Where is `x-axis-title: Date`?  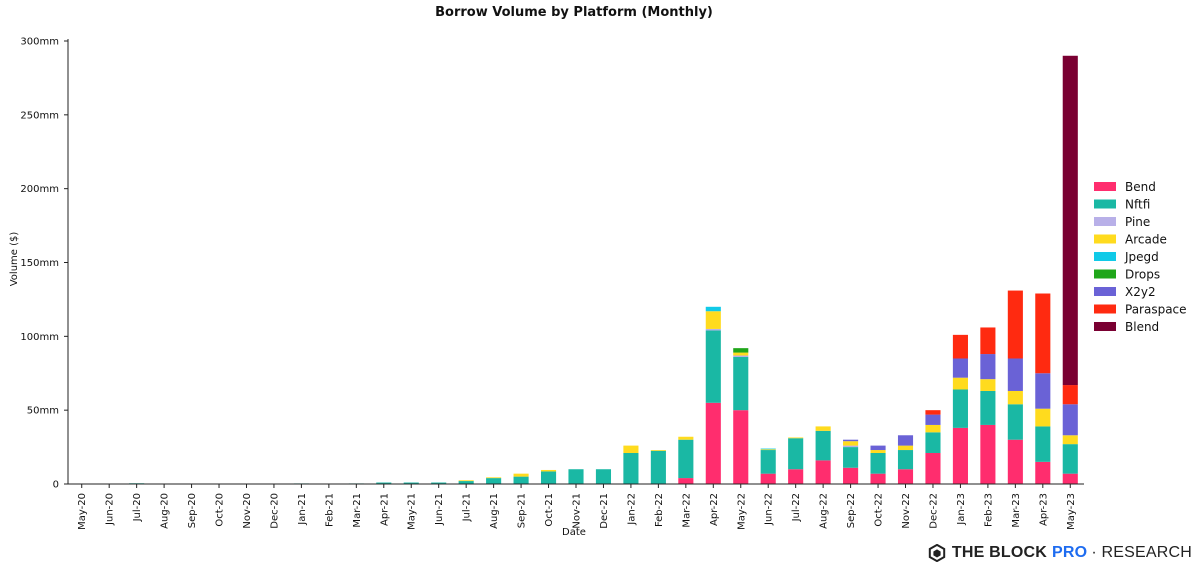 x-axis-title: Date is located at coordinates (574, 532).